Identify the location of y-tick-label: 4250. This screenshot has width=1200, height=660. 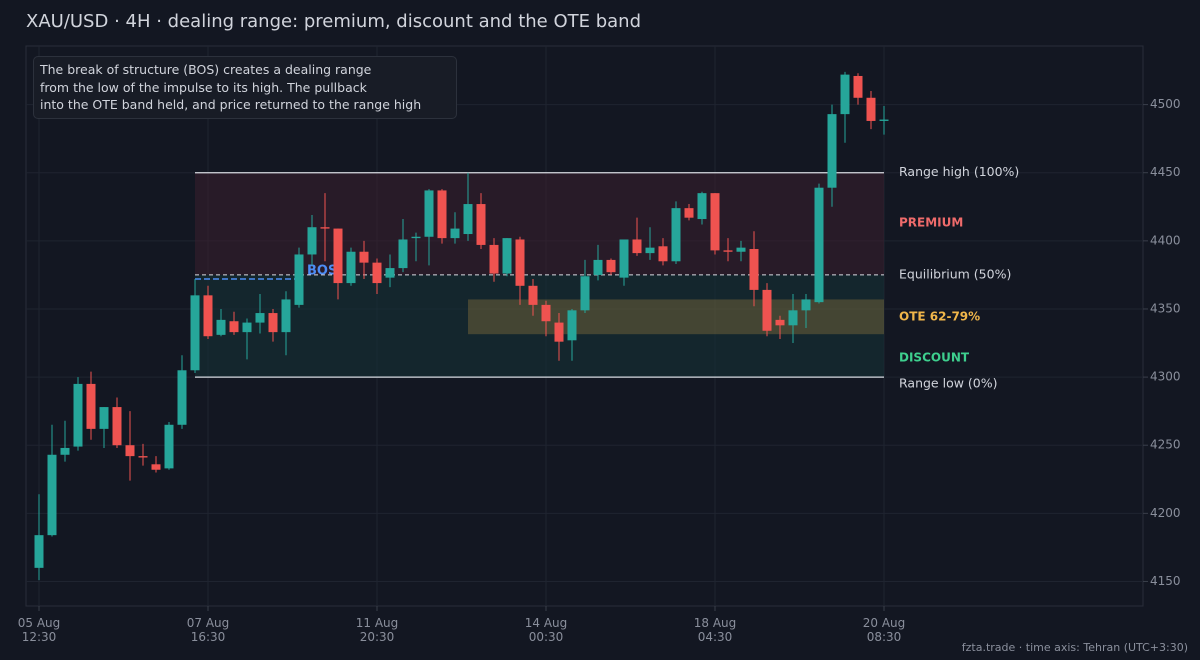
(1165, 445).